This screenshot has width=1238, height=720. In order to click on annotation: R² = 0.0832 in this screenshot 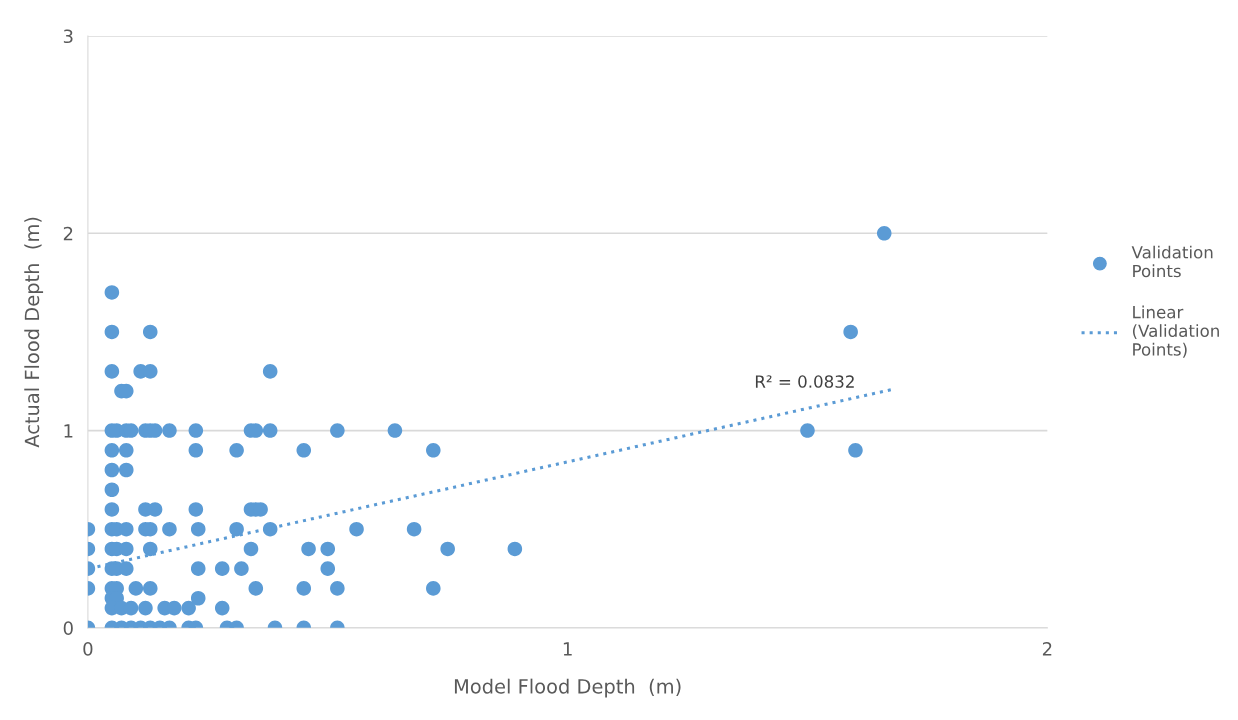, I will do `click(804, 381)`.